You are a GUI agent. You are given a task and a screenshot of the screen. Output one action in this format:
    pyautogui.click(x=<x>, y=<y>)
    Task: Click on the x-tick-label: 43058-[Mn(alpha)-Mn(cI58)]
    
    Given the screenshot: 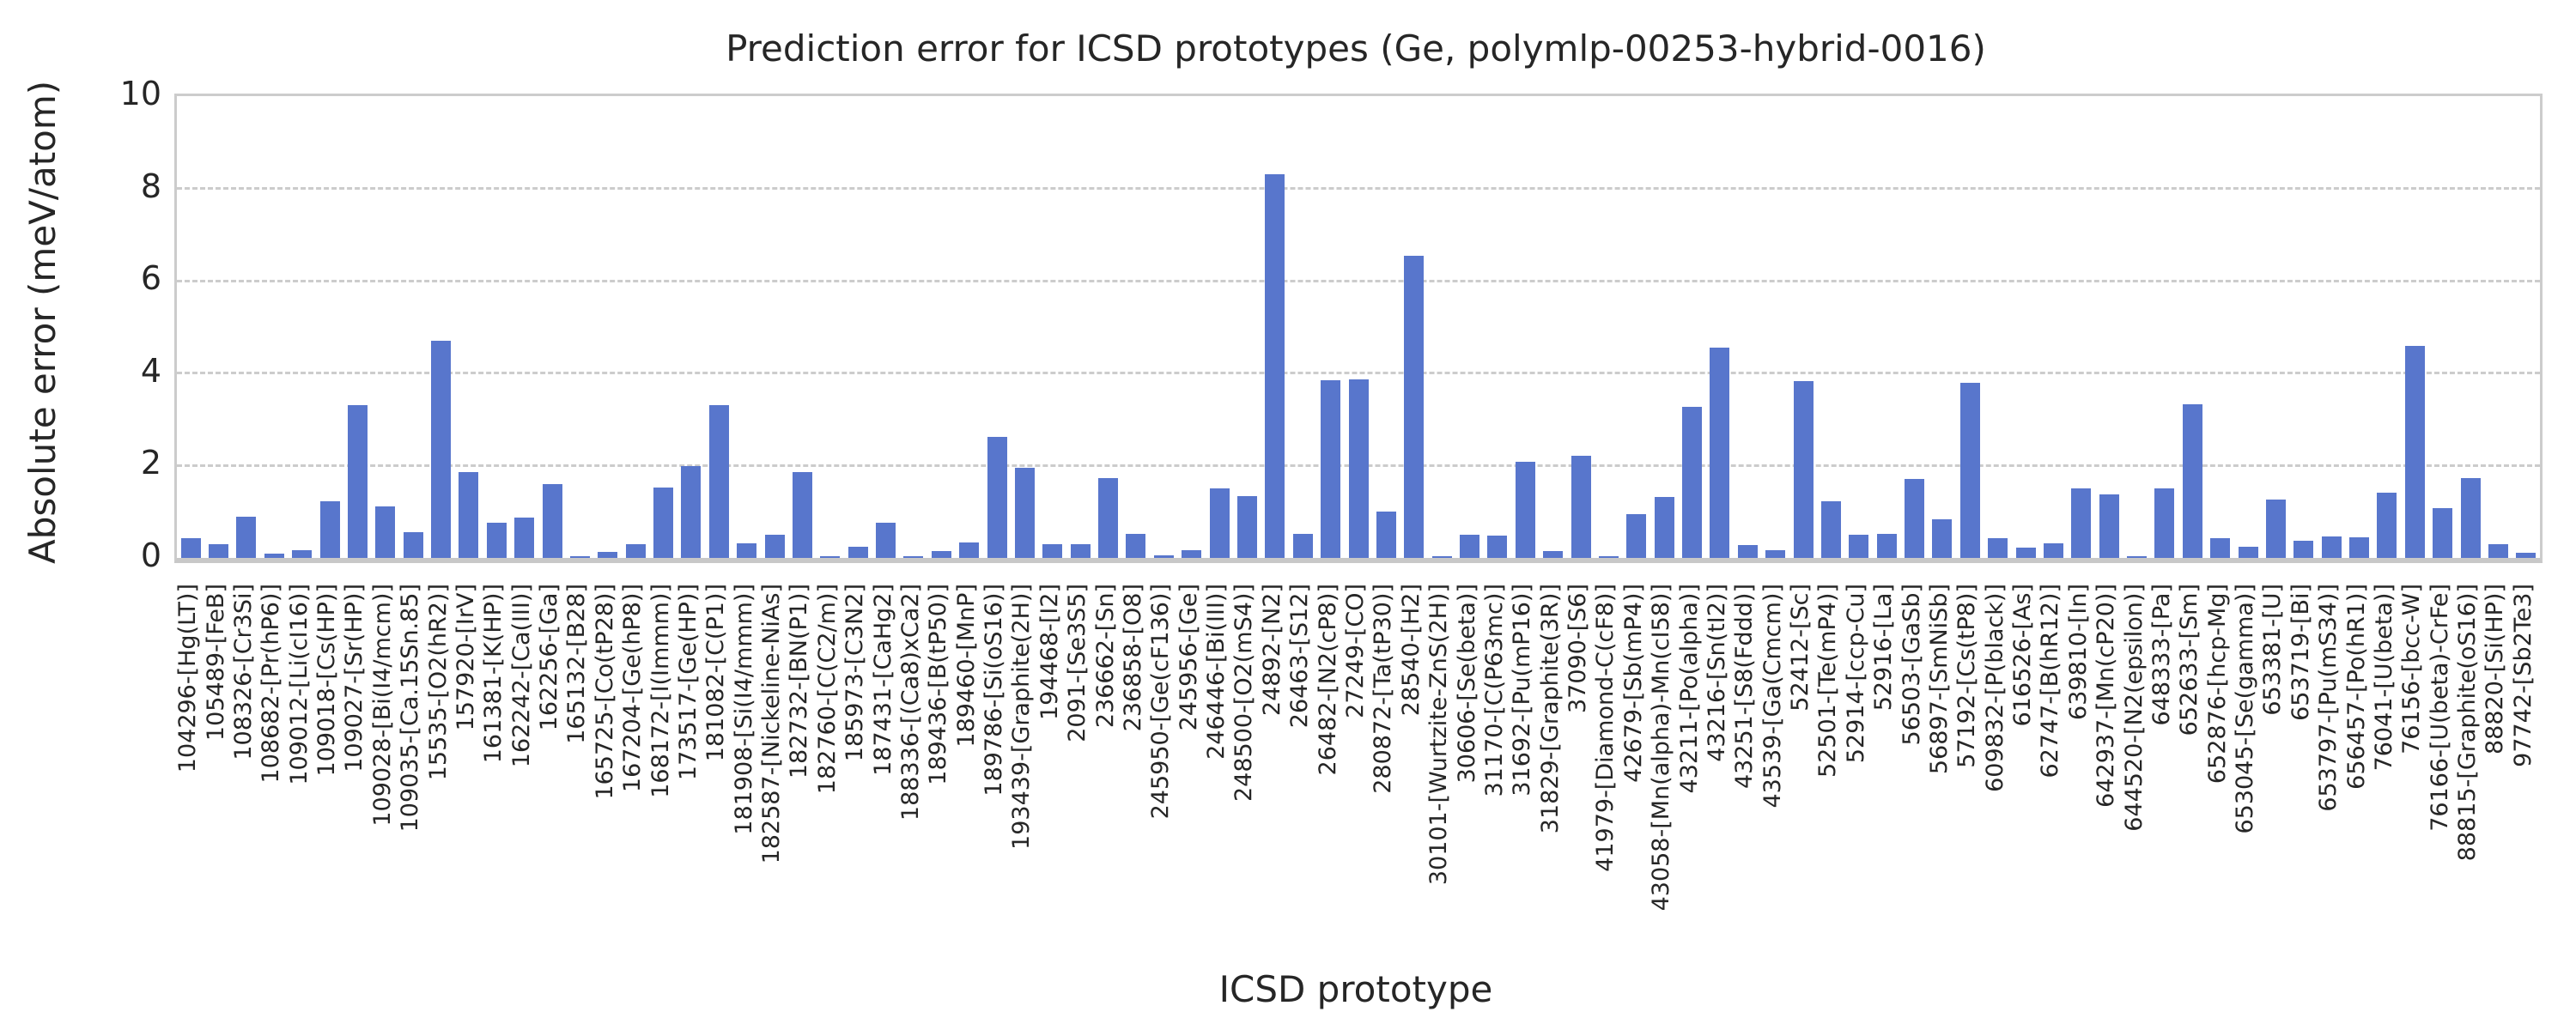 What is the action you would take?
    pyautogui.click(x=1661, y=748)
    